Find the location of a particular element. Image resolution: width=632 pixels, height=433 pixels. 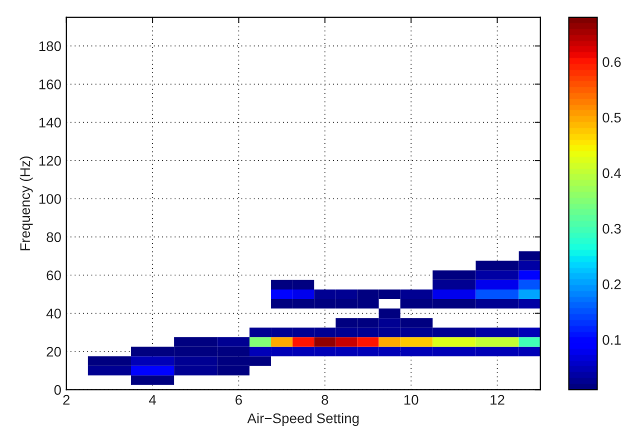

color-bar-label: 0.2 is located at coordinates (611, 284).